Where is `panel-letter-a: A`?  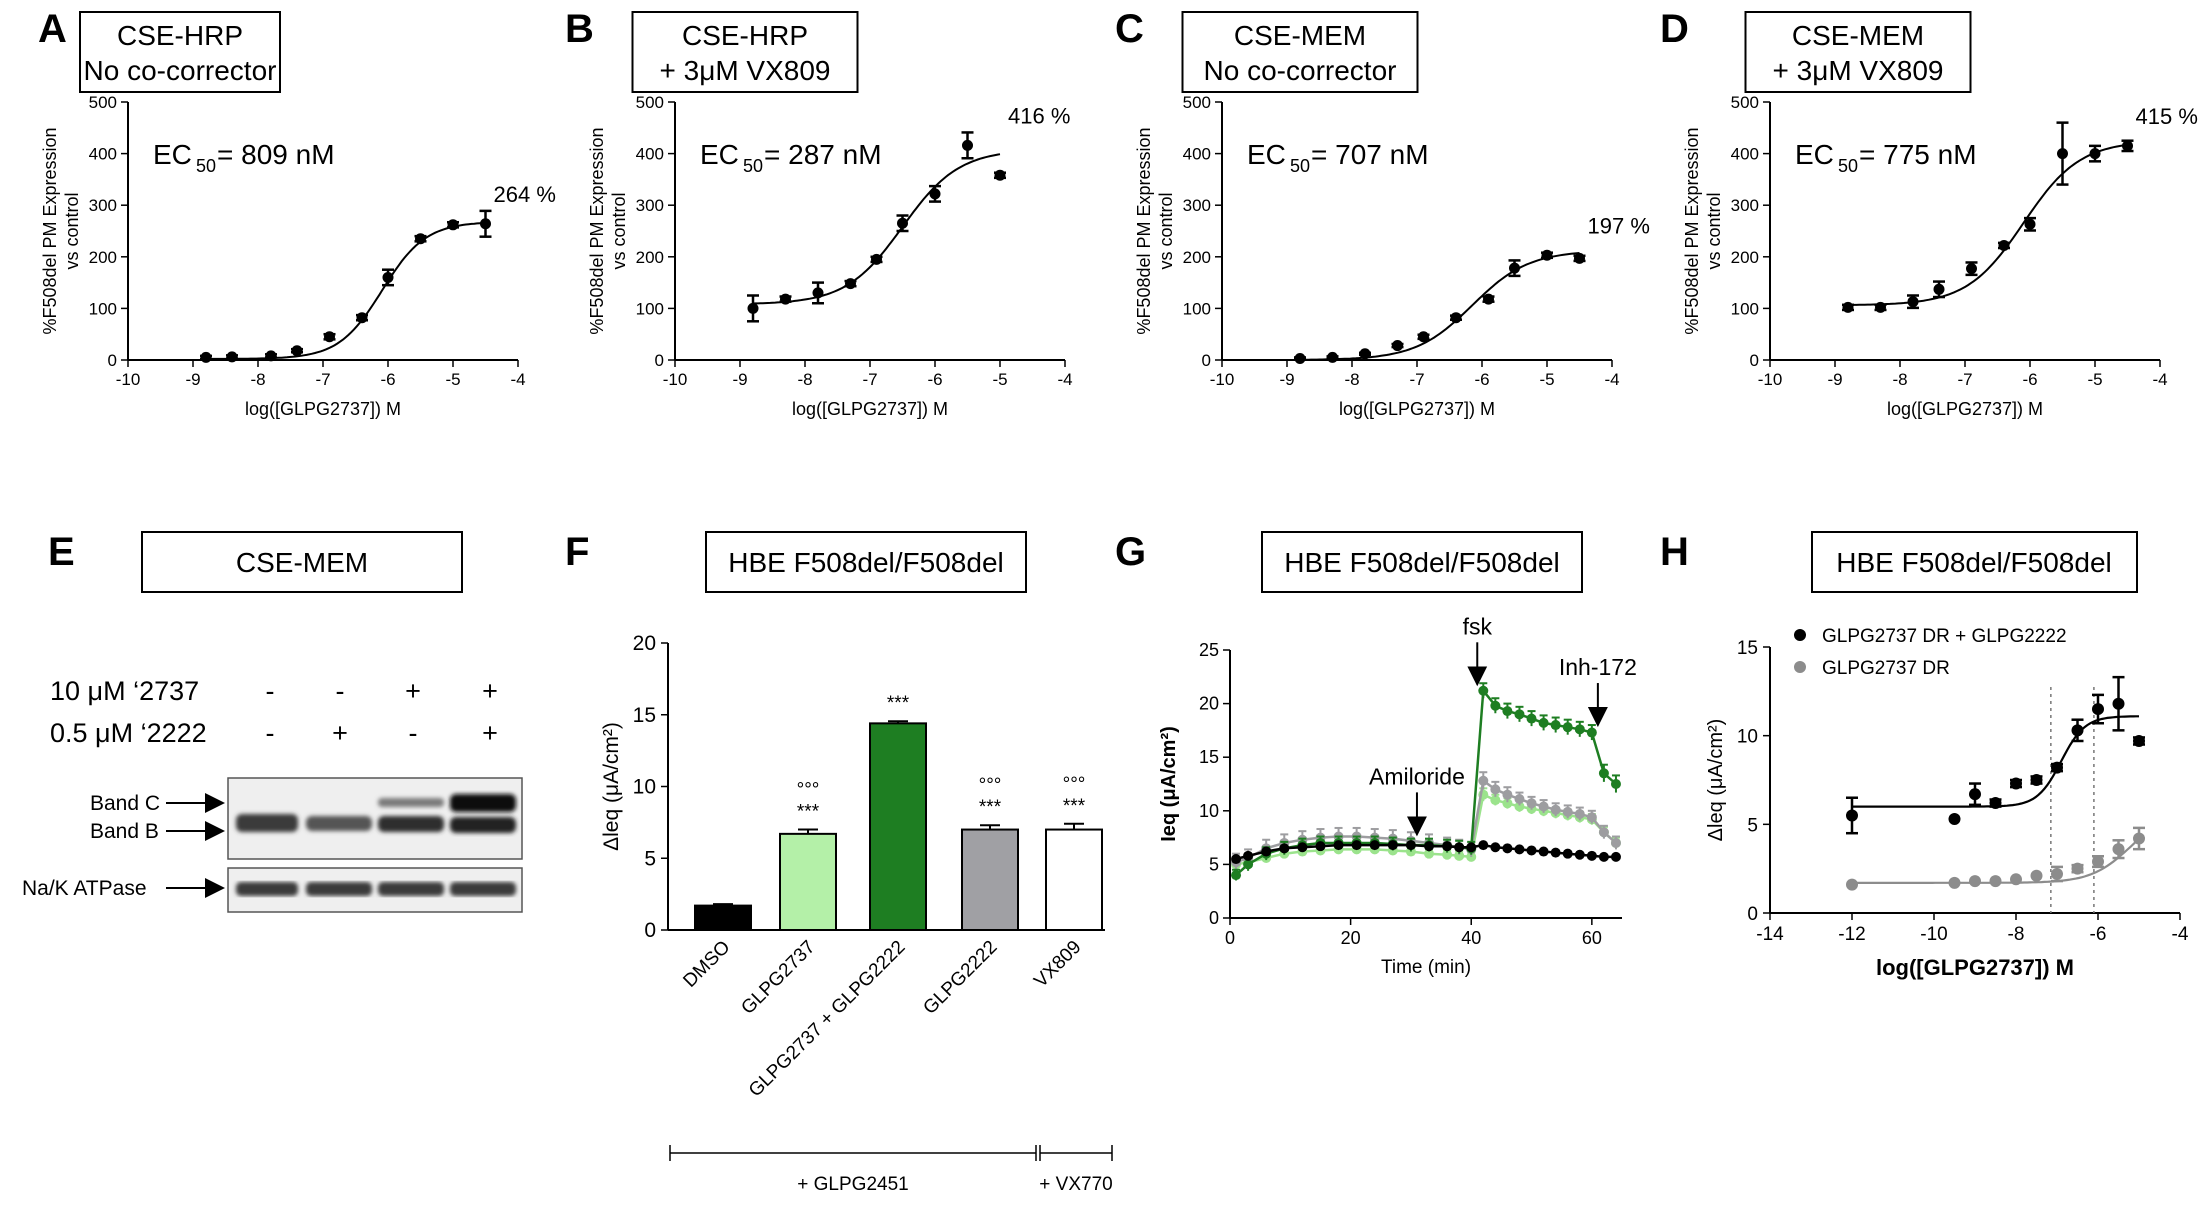
panel-letter-a: A is located at coordinates (52, 29).